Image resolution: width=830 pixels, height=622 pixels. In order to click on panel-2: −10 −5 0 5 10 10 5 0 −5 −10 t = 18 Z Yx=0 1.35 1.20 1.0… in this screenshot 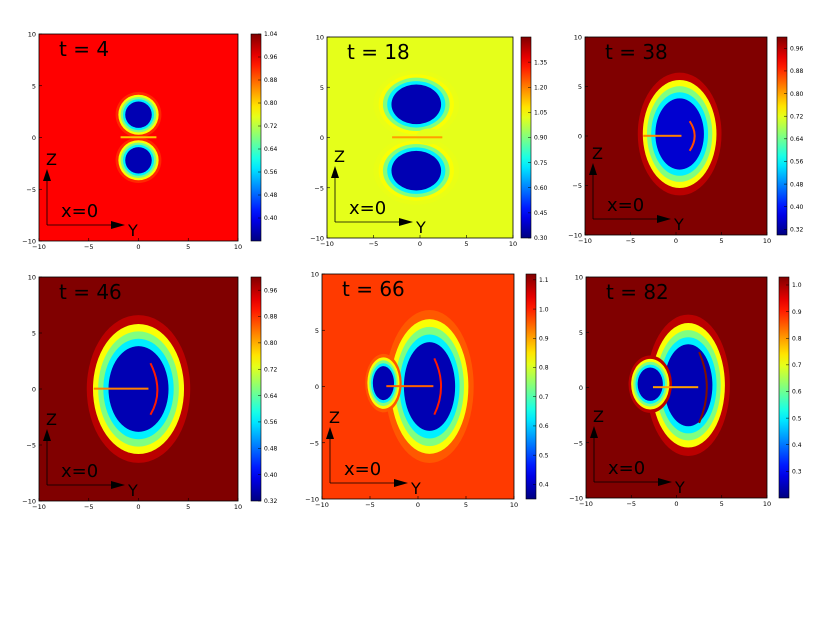, I will do `click(428, 141)`.